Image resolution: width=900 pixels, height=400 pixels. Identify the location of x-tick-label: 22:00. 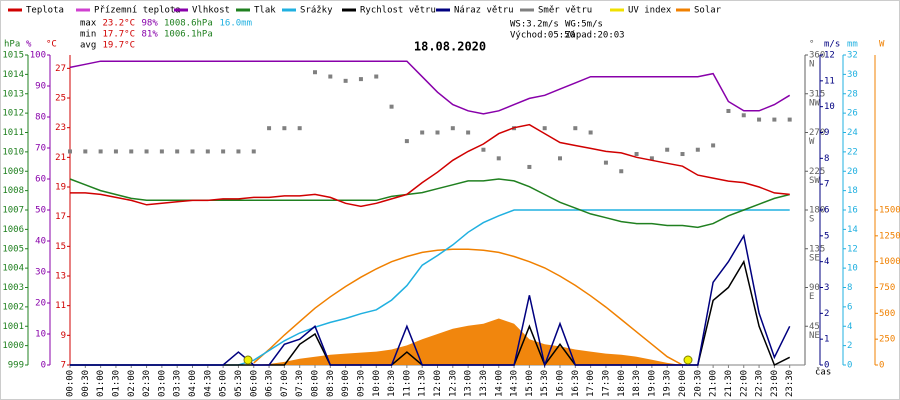
(744, 383).